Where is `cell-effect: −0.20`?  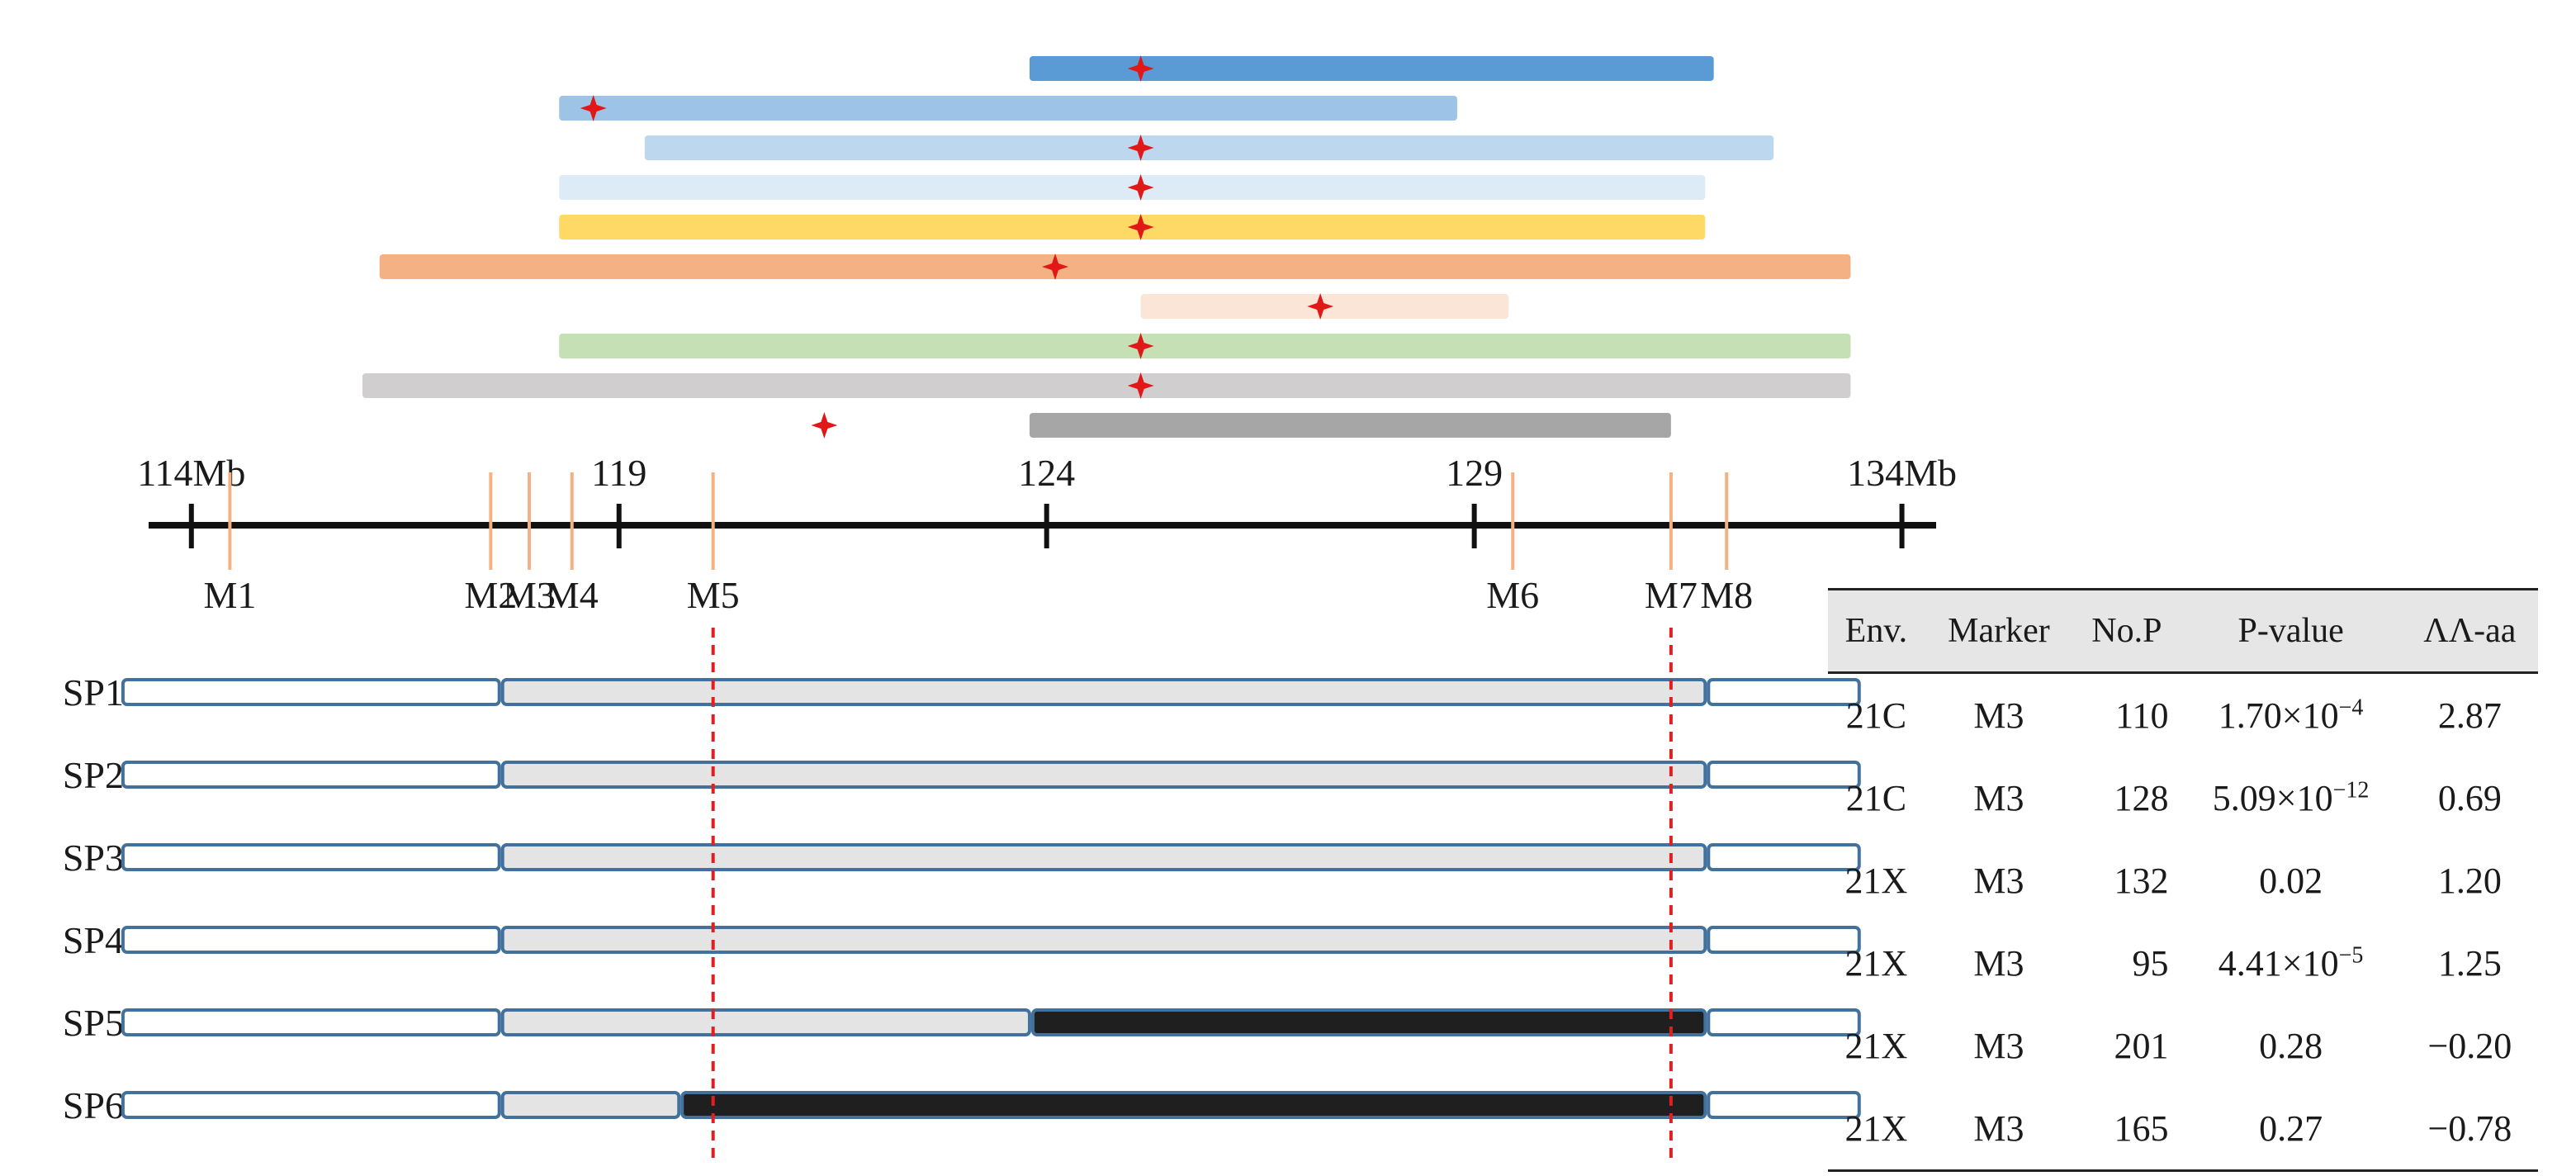 cell-effect: −0.20 is located at coordinates (2469, 1045).